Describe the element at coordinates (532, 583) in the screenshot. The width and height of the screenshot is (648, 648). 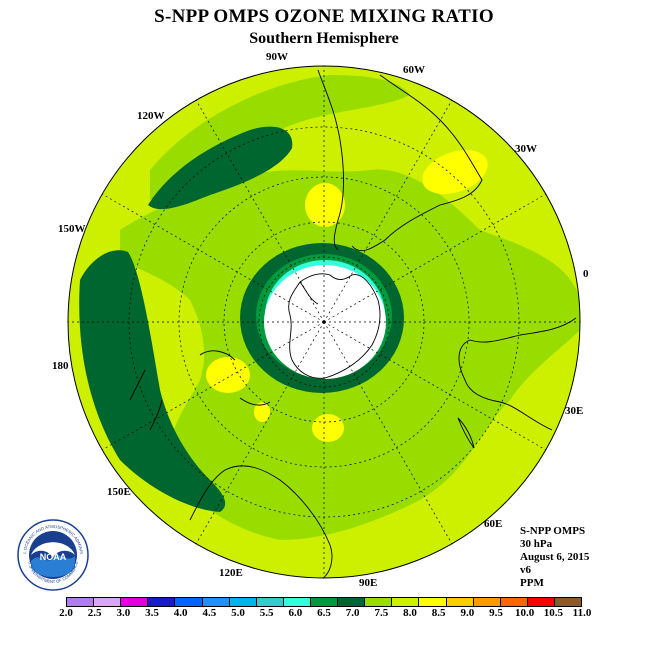
I see `info-units: PPM` at that location.